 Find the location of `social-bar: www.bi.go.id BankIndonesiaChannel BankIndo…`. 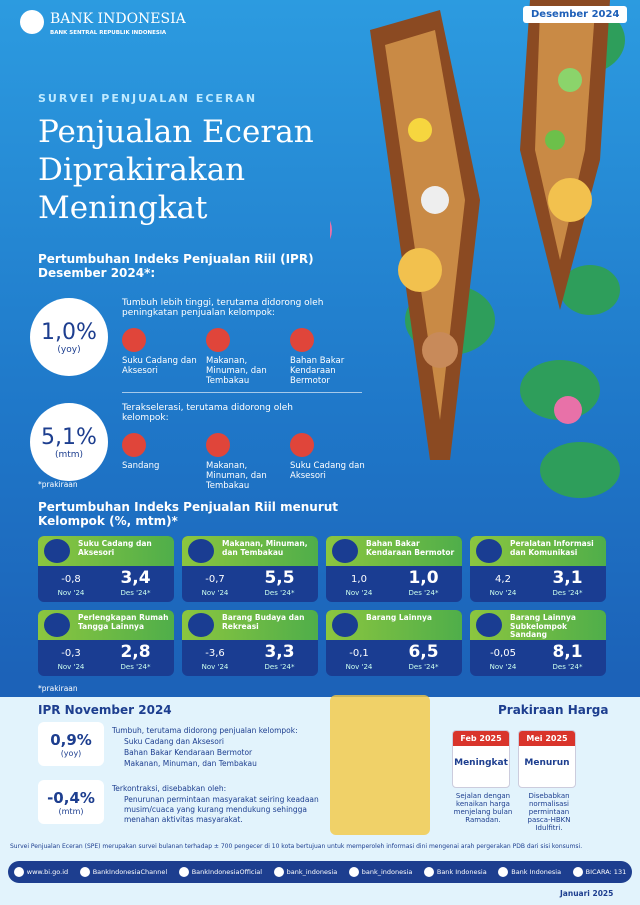

social-bar: www.bi.go.id BankIndonesiaChannel BankIndo… is located at coordinates (320, 872).